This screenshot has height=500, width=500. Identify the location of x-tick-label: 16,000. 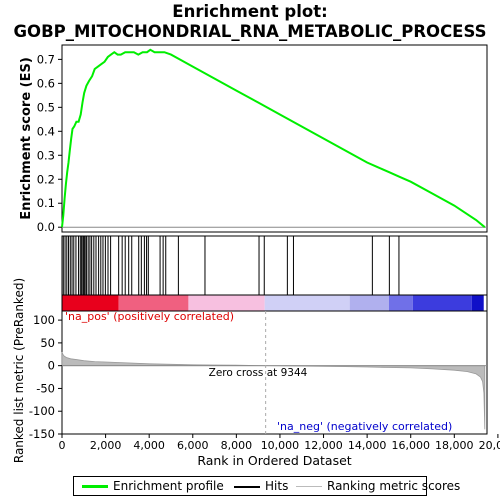
(410, 445).